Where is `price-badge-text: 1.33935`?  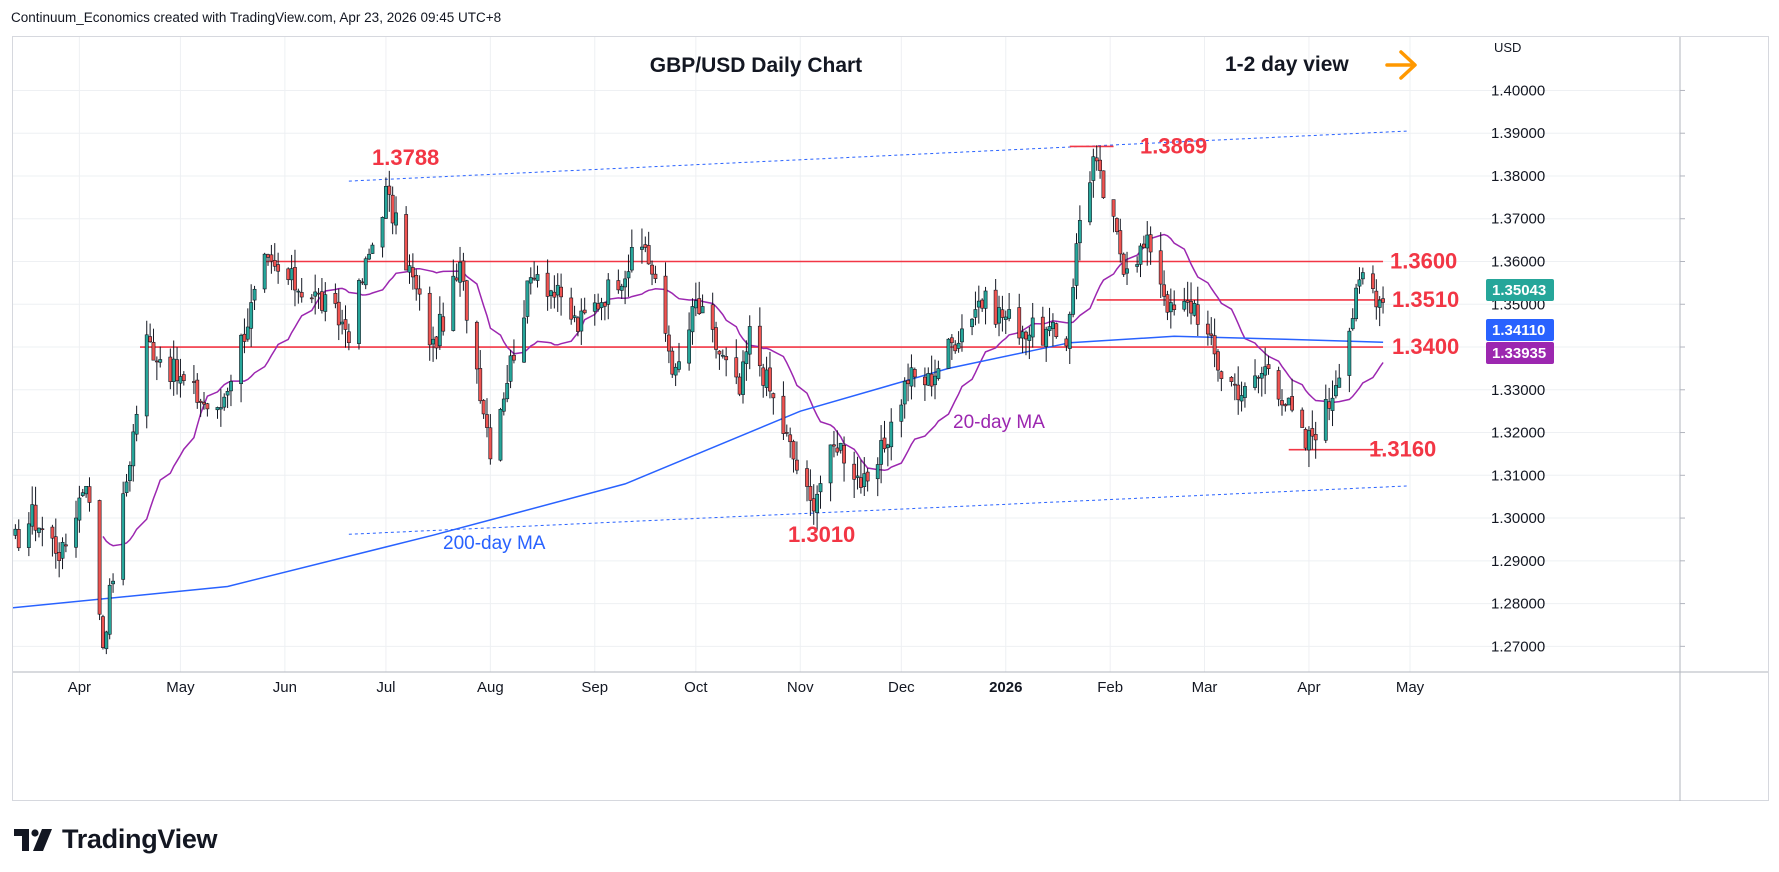 price-badge-text: 1.33935 is located at coordinates (1519, 353).